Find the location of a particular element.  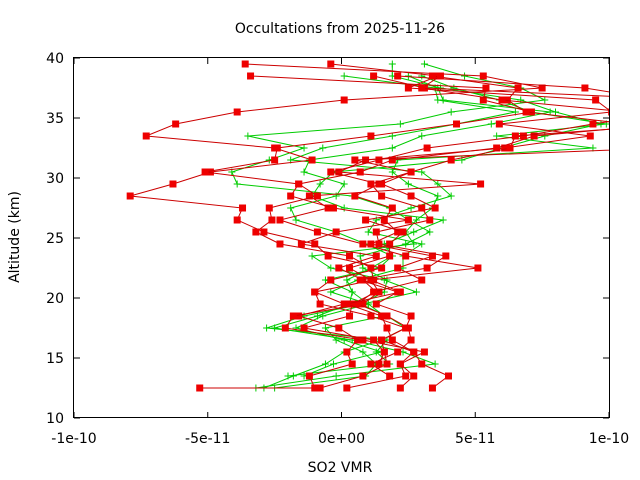

x-tick-label: 5e-11 is located at coordinates (475, 439).